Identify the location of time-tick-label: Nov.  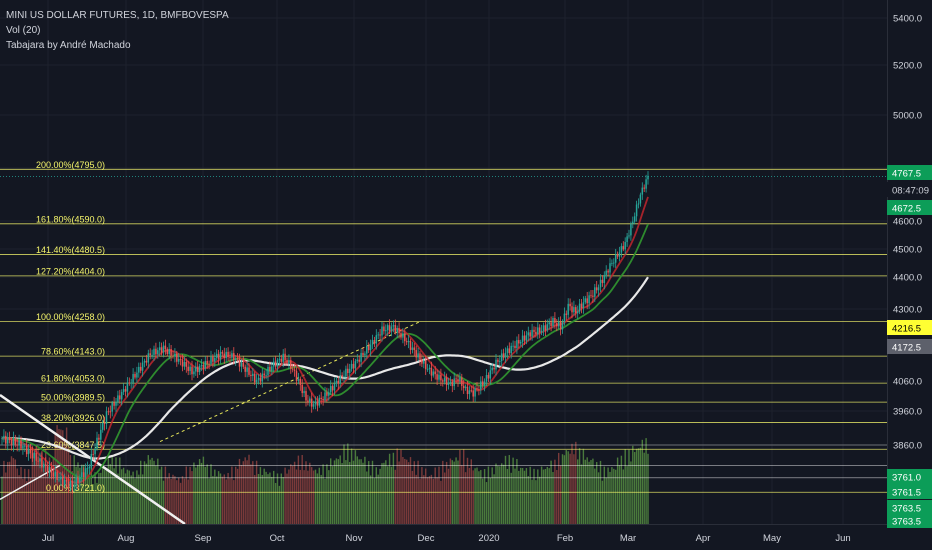
(354, 538).